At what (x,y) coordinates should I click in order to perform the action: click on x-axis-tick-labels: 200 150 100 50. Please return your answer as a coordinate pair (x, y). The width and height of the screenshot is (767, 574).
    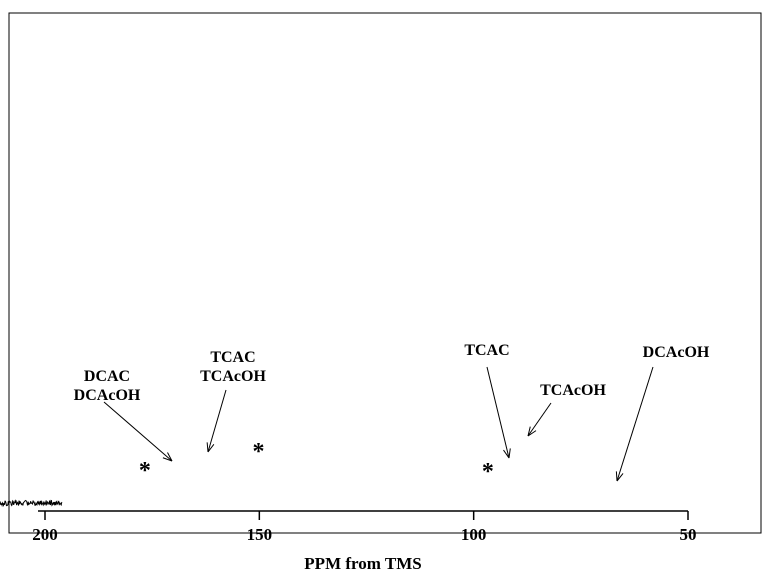
    Looking at the image, I should click on (364, 534).